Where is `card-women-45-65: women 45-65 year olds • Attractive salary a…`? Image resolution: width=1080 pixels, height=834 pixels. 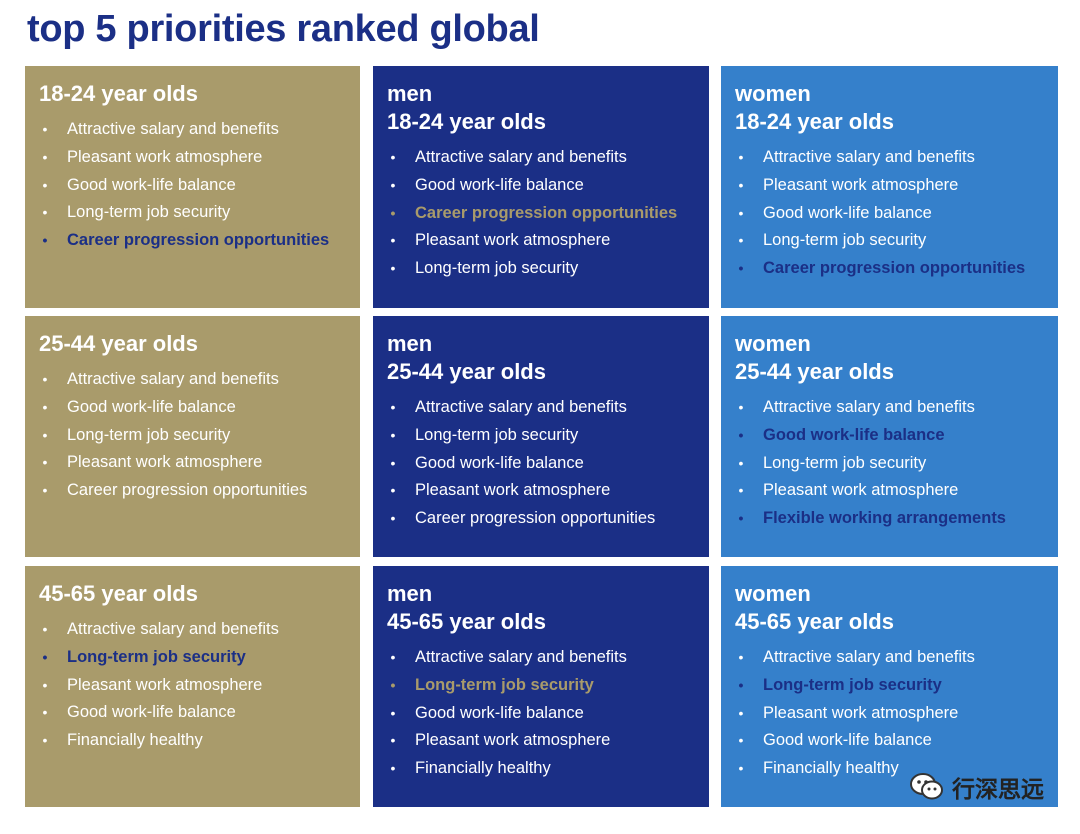
card-women-45-65: women 45-65 year olds • Attractive salary a… is located at coordinates (889, 686).